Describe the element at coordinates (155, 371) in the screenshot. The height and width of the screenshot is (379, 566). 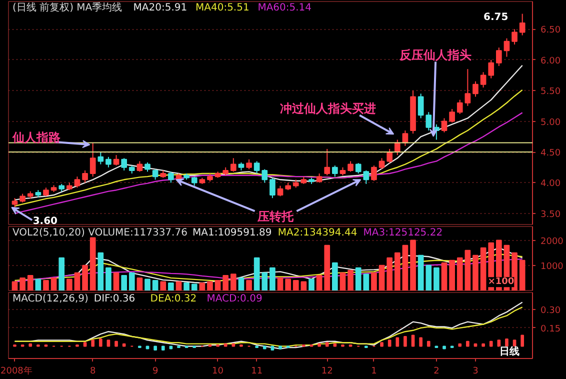
I see `x-tick-label: 9` at that location.